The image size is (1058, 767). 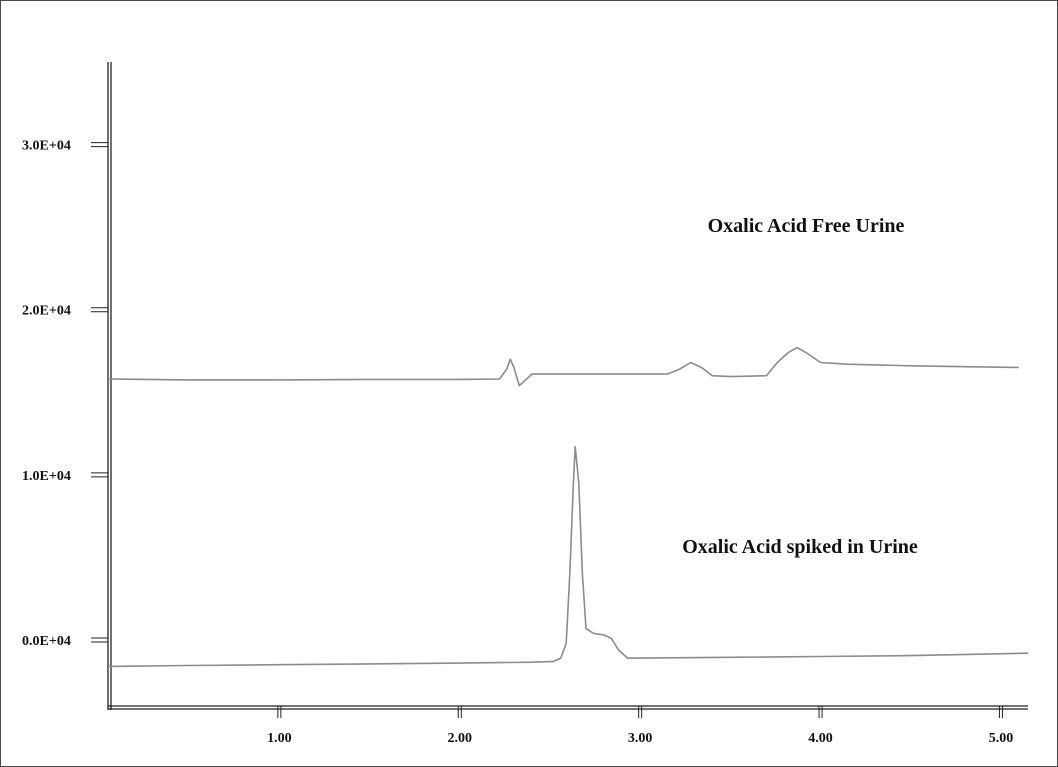 What do you see at coordinates (563, 366) in the screenshot?
I see `series-line-free-urine` at bounding box center [563, 366].